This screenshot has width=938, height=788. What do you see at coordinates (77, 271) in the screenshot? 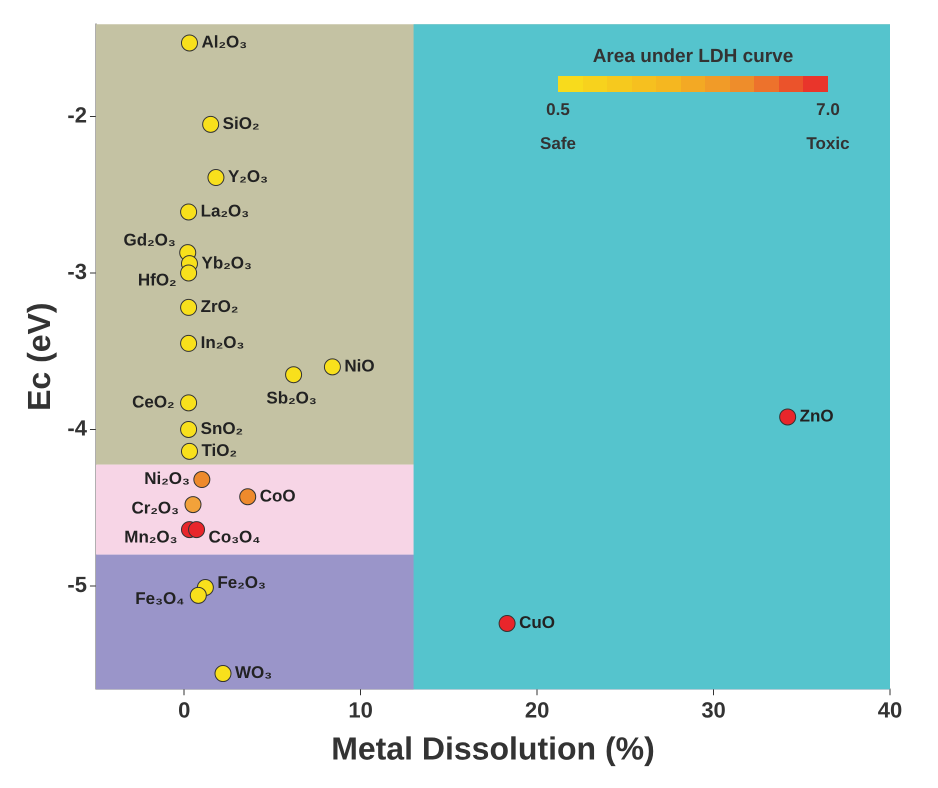
I see `y-tick-label: -3` at bounding box center [77, 271].